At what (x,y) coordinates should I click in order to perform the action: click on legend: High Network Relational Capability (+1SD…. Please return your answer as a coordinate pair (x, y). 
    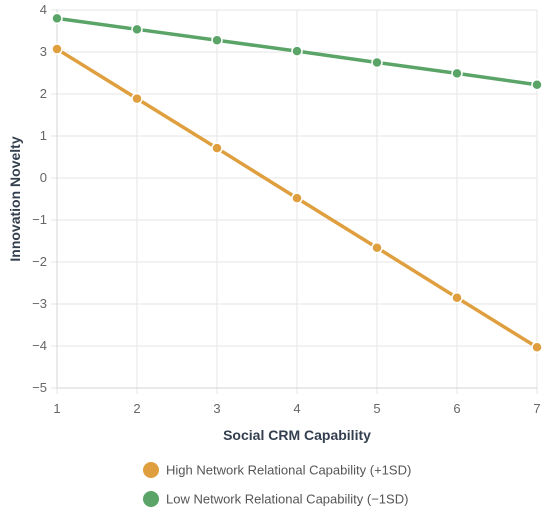
    Looking at the image, I should click on (277, 484).